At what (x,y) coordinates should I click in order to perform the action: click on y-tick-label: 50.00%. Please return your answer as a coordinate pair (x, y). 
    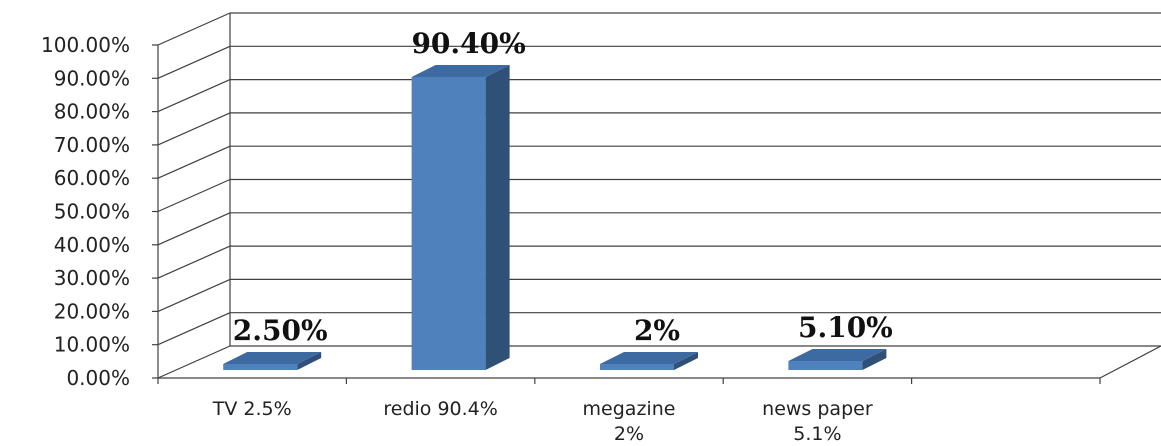
    Looking at the image, I should click on (92, 212).